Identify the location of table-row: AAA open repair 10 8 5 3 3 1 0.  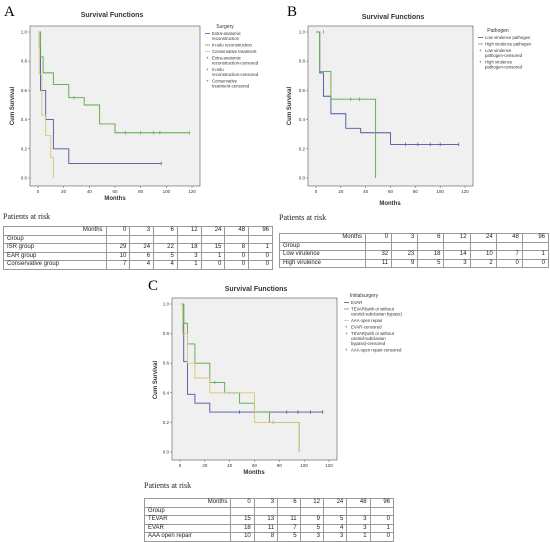
(269, 537).